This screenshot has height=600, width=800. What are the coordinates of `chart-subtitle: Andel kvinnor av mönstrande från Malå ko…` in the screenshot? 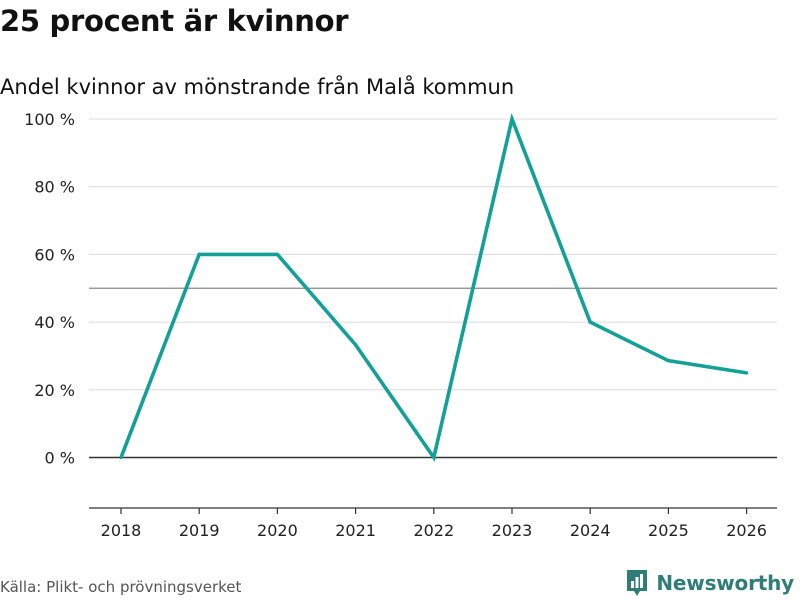 It's located at (257, 87).